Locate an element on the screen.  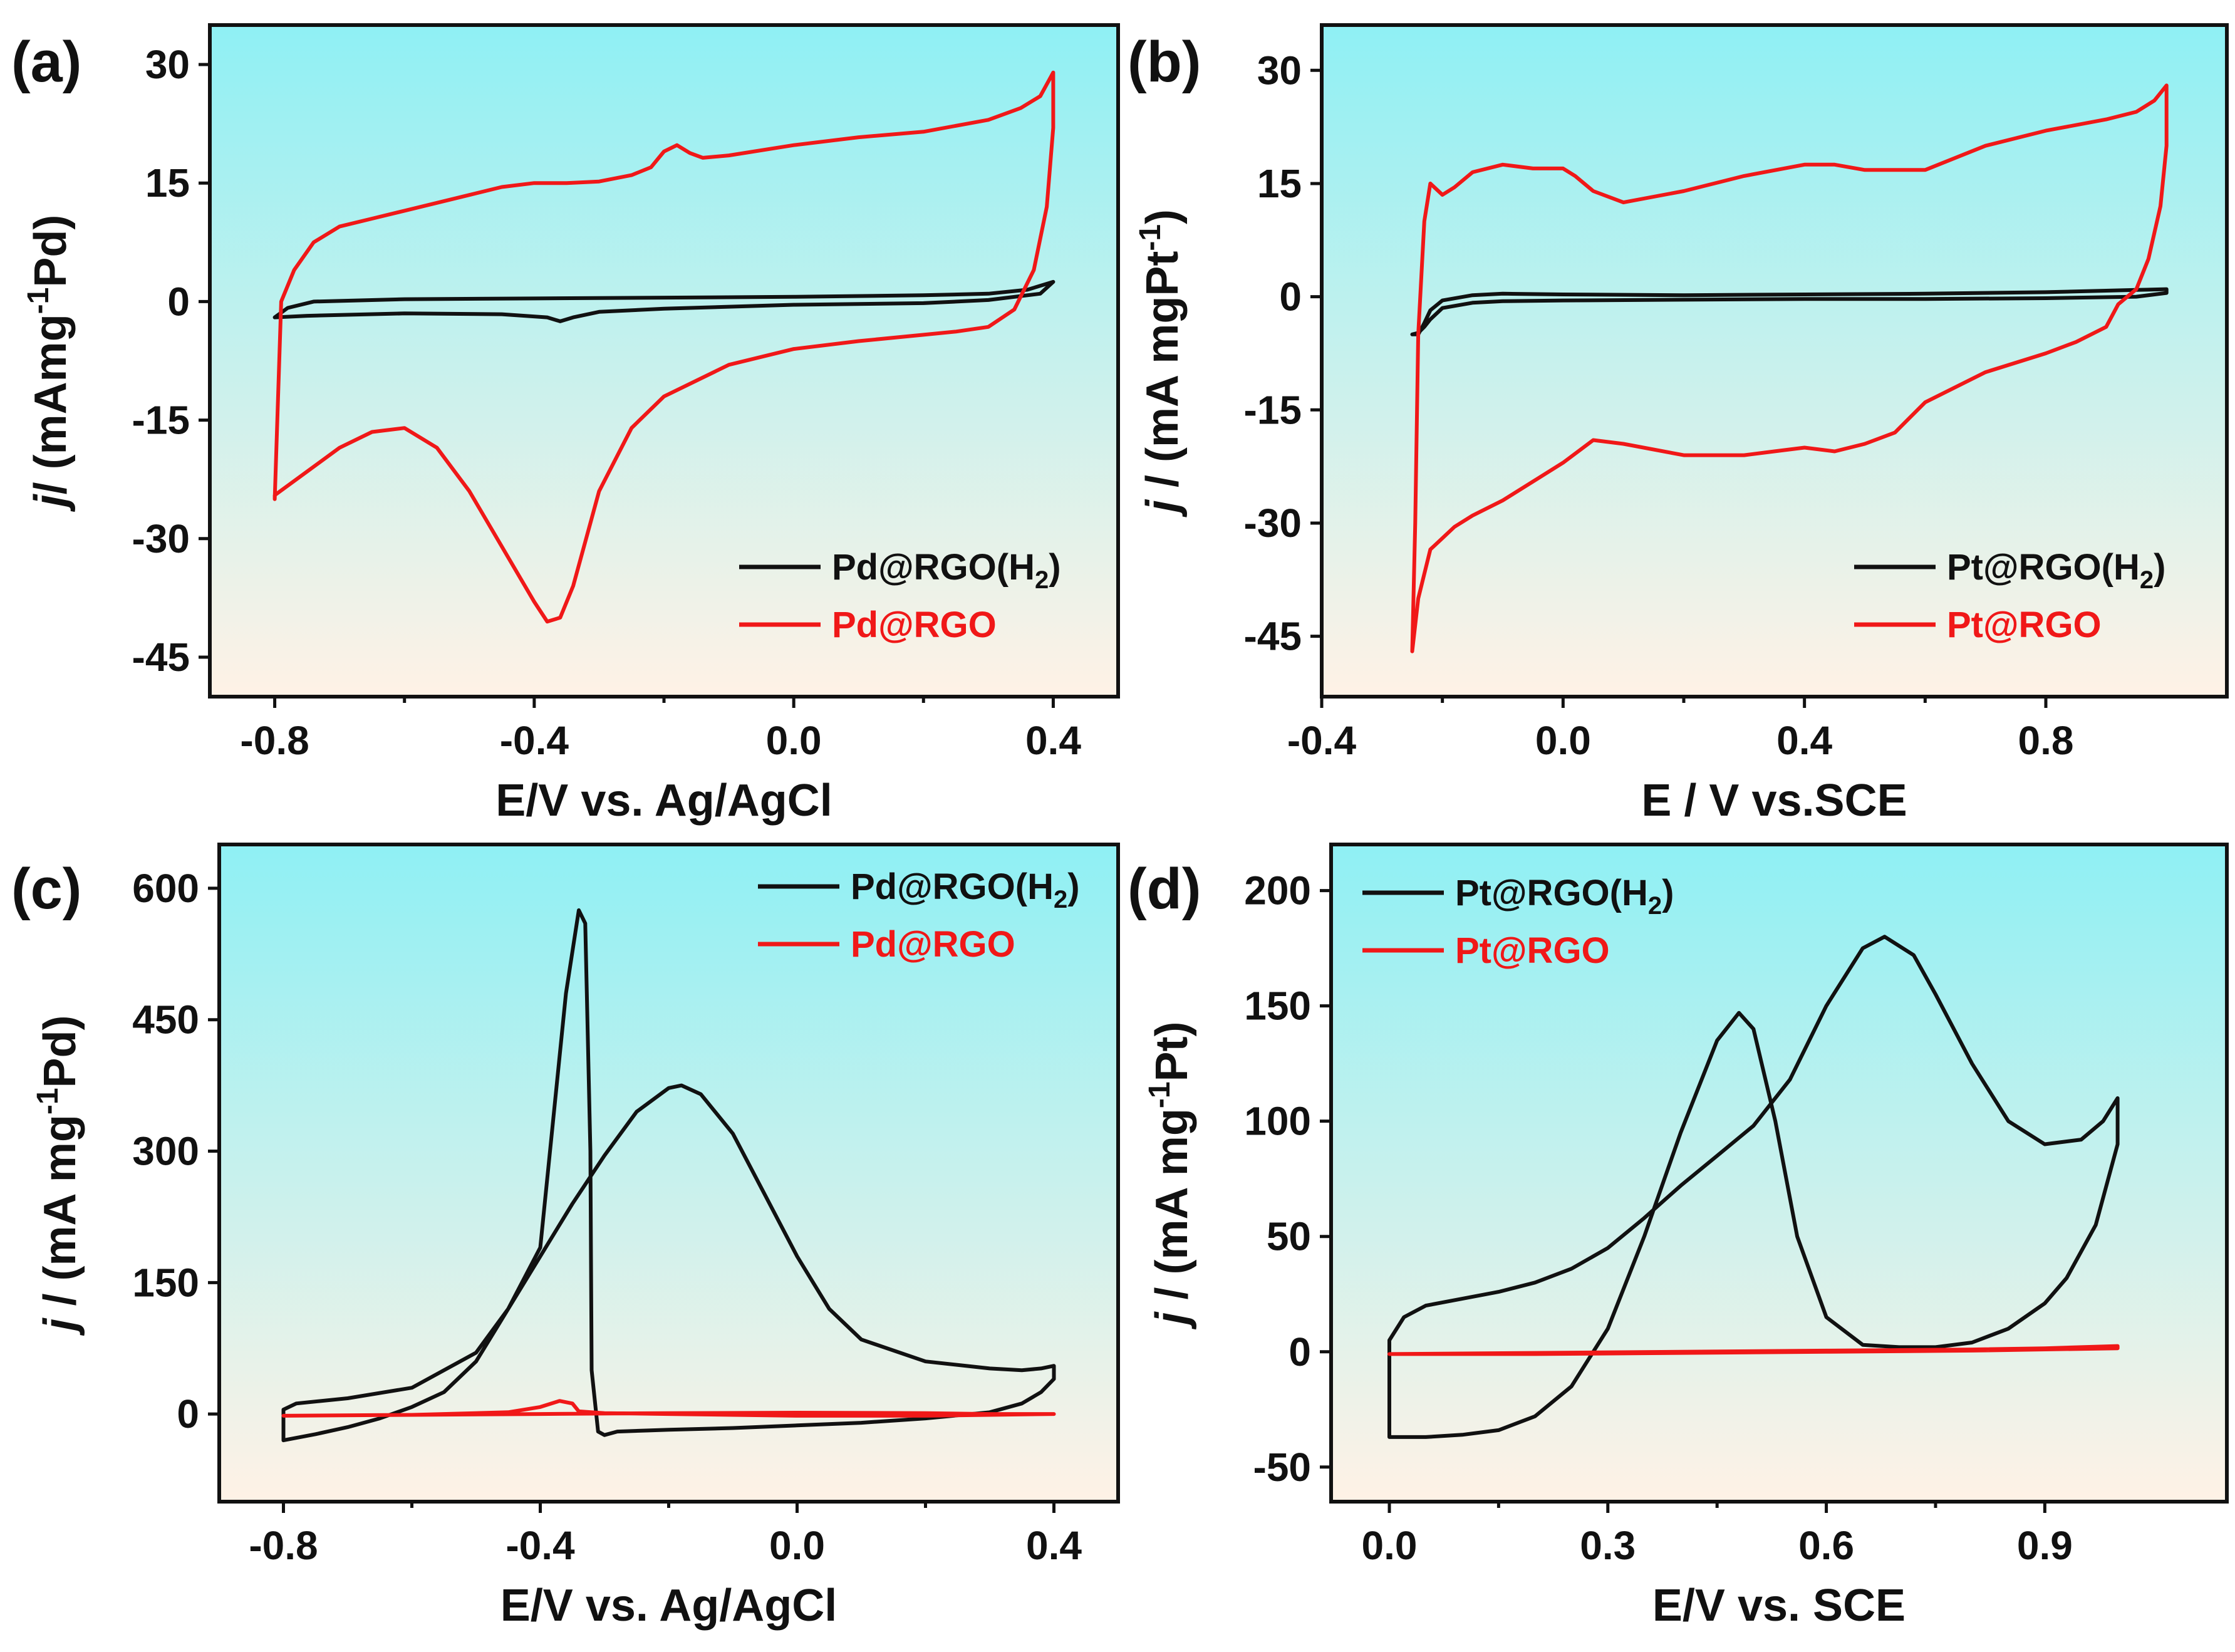
x-tick-label: -0.8 is located at coordinates (284, 1545).